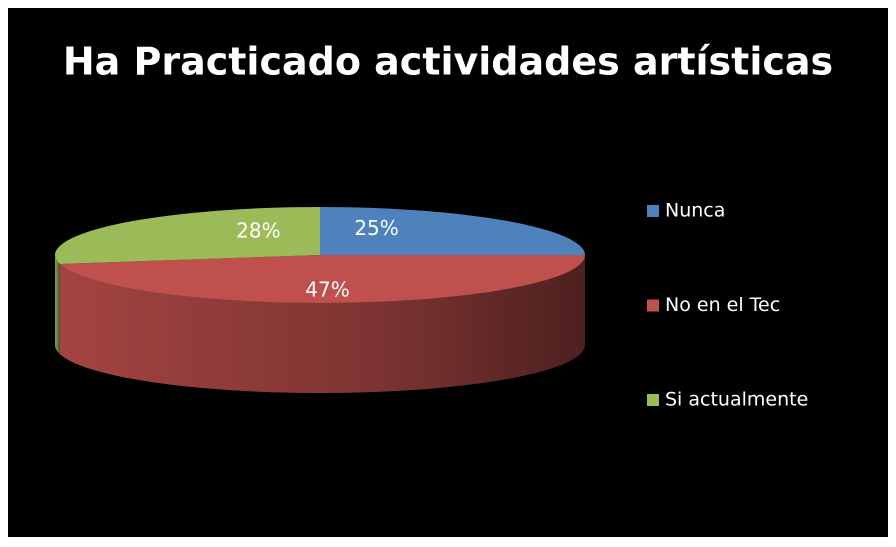  Describe the element at coordinates (448, 62) in the screenshot. I see `chart-title: Ha Practicado actividades artísticas` at that location.